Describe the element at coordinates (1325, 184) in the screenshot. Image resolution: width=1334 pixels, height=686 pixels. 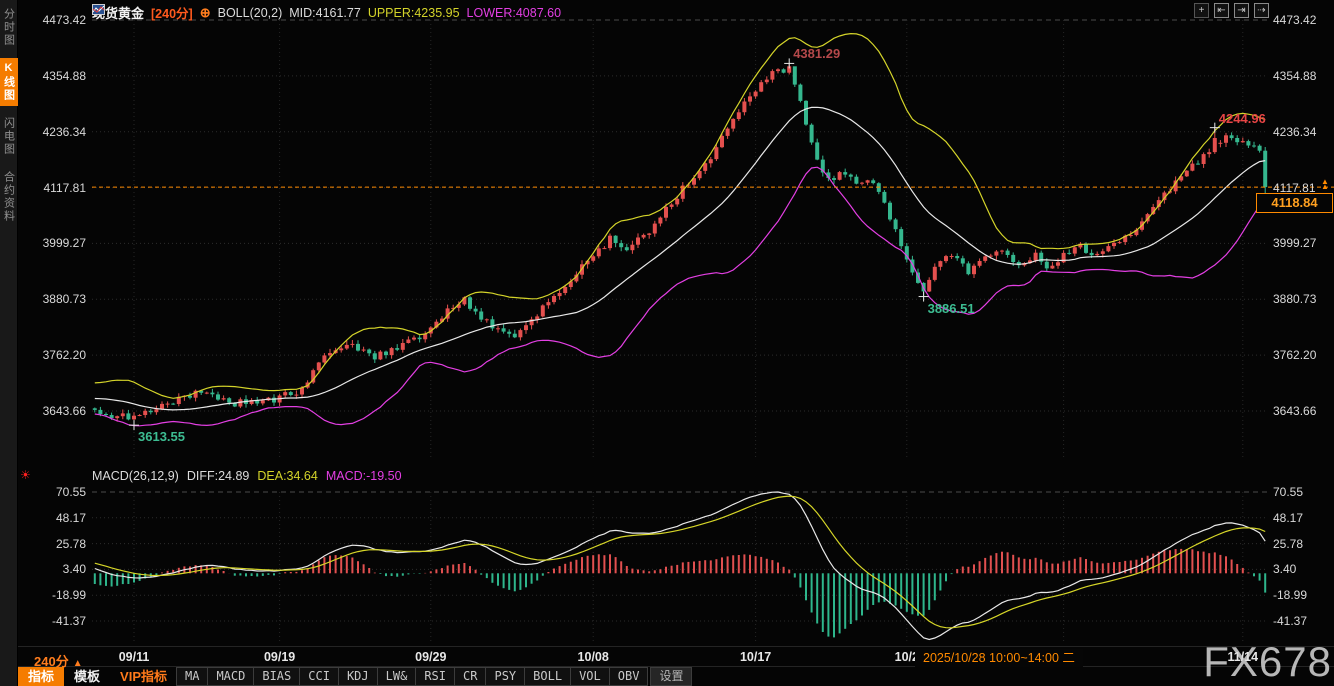
I see `price-alert-marker-icon: ▲ ▲` at that location.